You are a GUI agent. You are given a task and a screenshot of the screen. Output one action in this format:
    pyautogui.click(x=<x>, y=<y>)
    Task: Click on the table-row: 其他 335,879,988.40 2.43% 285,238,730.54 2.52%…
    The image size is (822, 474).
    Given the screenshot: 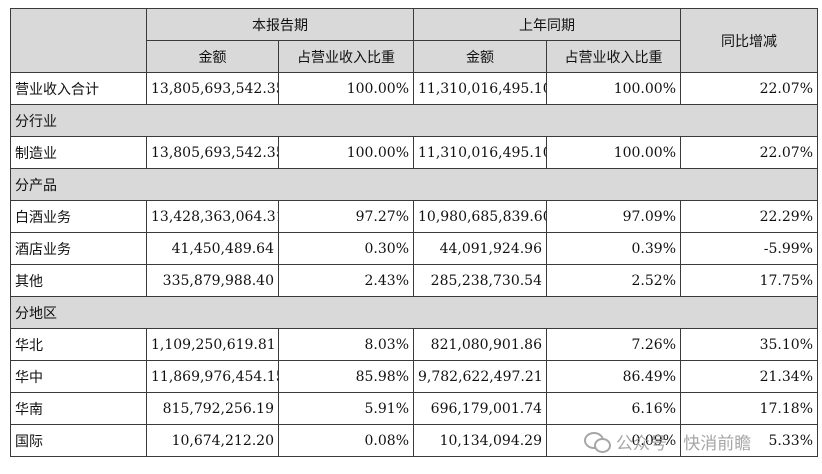 What is the action you would take?
    pyautogui.click(x=414, y=280)
    